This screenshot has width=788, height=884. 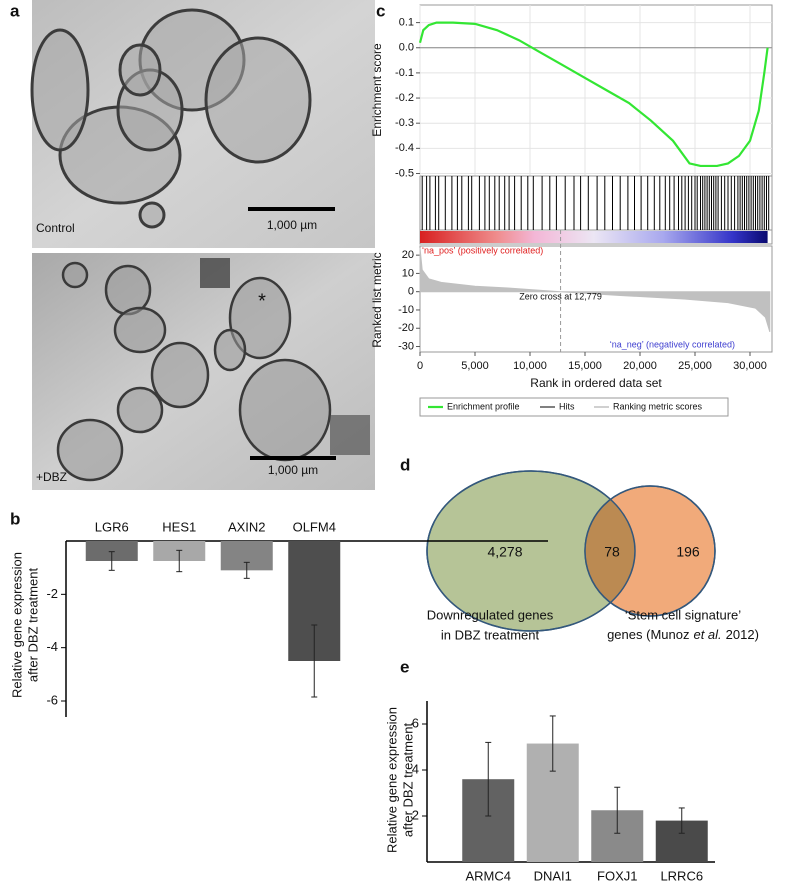 What do you see at coordinates (672, 344) in the screenshot?
I see `annotation: ‘na_neg’ (negatively correlated)` at bounding box center [672, 344].